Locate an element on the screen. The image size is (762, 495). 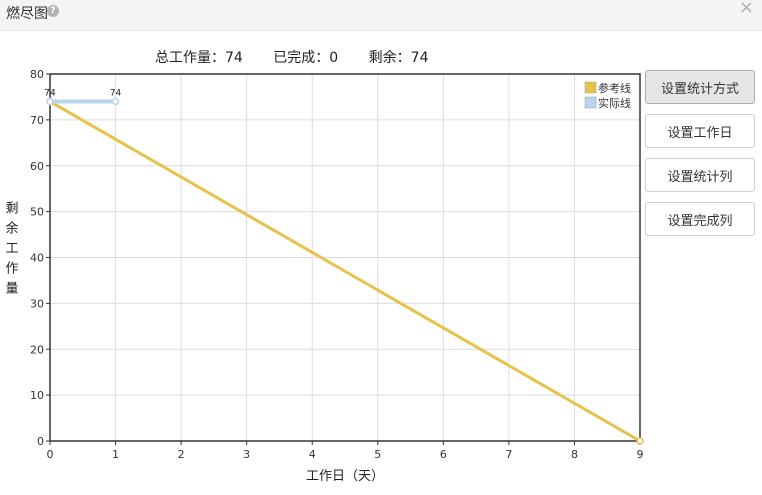
remaining-label: 剩余： is located at coordinates (389, 58).